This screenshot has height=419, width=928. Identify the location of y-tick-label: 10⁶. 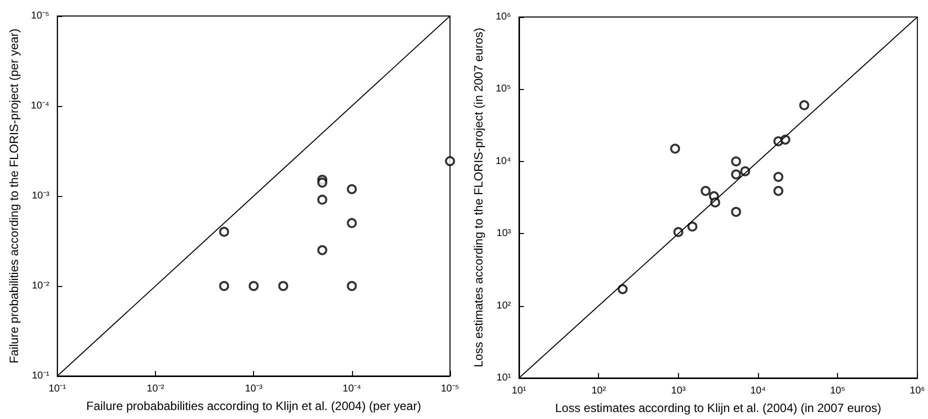
(503, 17).